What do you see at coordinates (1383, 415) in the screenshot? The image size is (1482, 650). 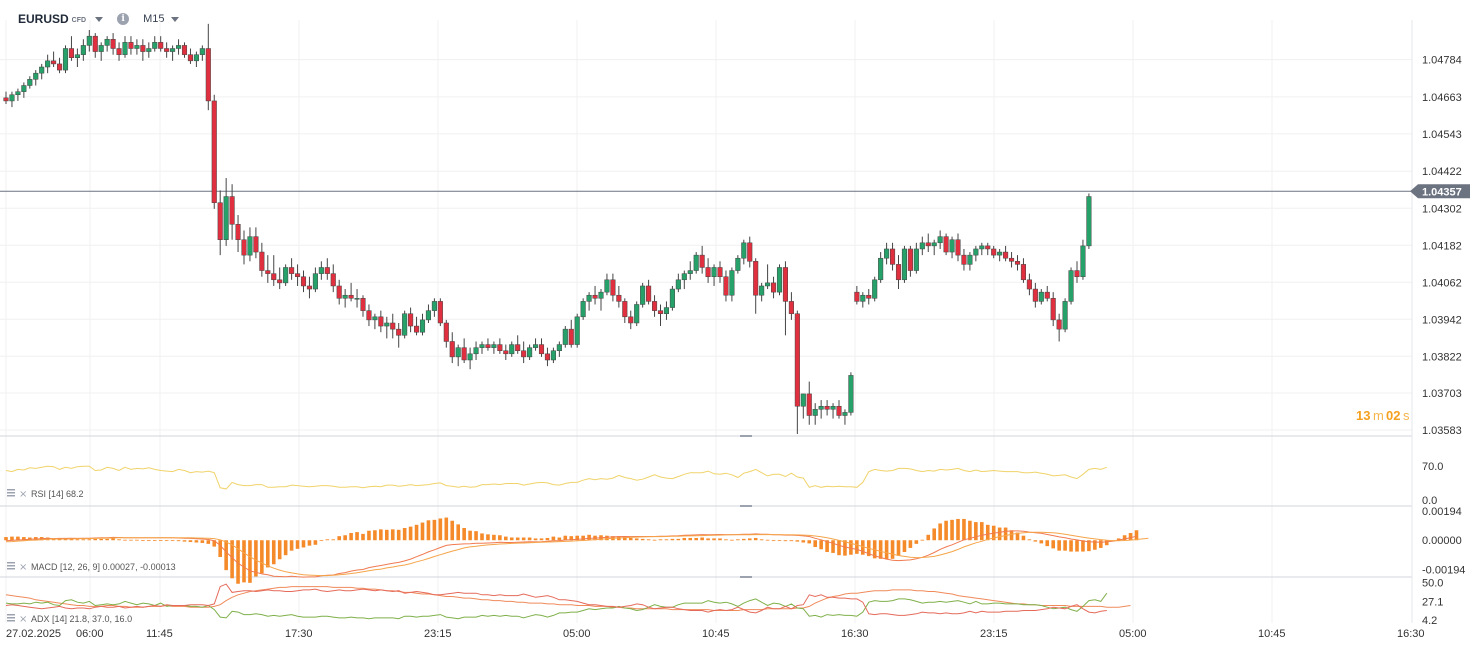 I see `countdown: 13 m 02 s` at bounding box center [1383, 415].